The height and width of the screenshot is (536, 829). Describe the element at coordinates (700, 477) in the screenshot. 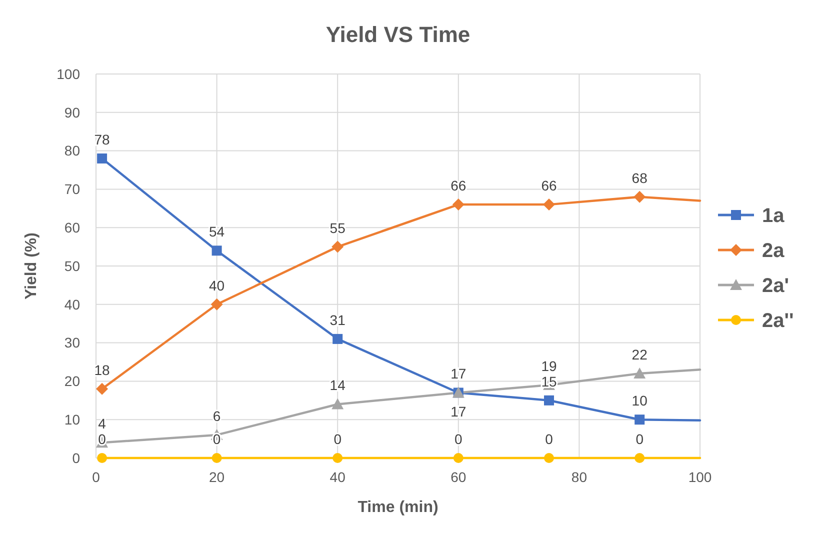

I see `x-tick-label: 100` at that location.